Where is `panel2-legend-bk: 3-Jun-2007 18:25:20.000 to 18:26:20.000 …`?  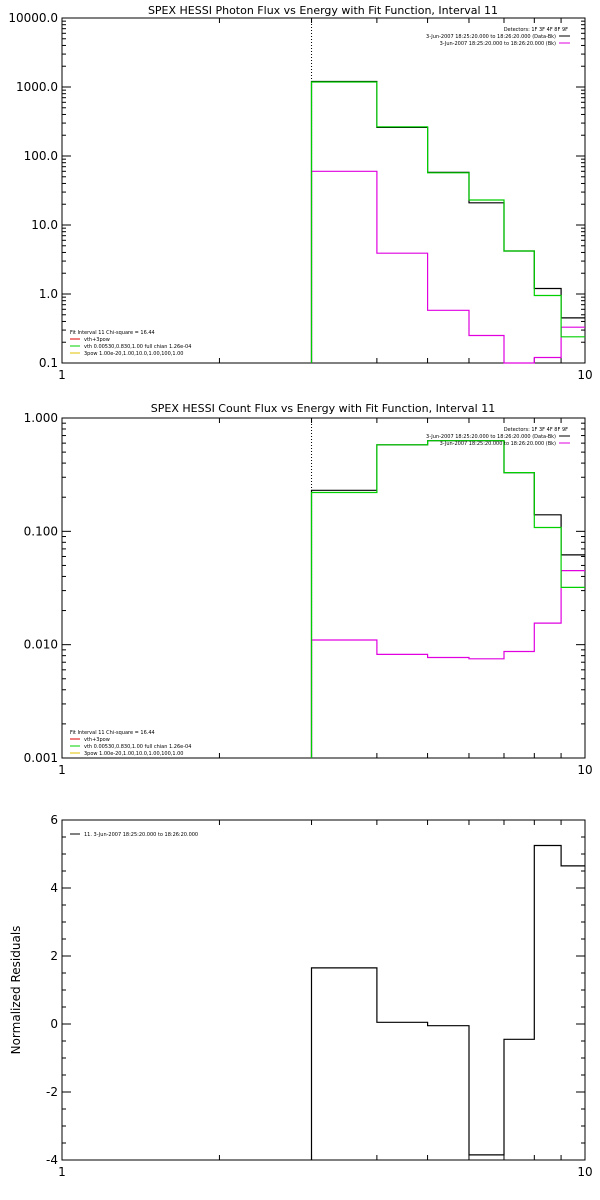
panel2-legend-bk: 3-Jun-2007 18:25:20.000 to 18:26:20.000 … is located at coordinates (498, 444).